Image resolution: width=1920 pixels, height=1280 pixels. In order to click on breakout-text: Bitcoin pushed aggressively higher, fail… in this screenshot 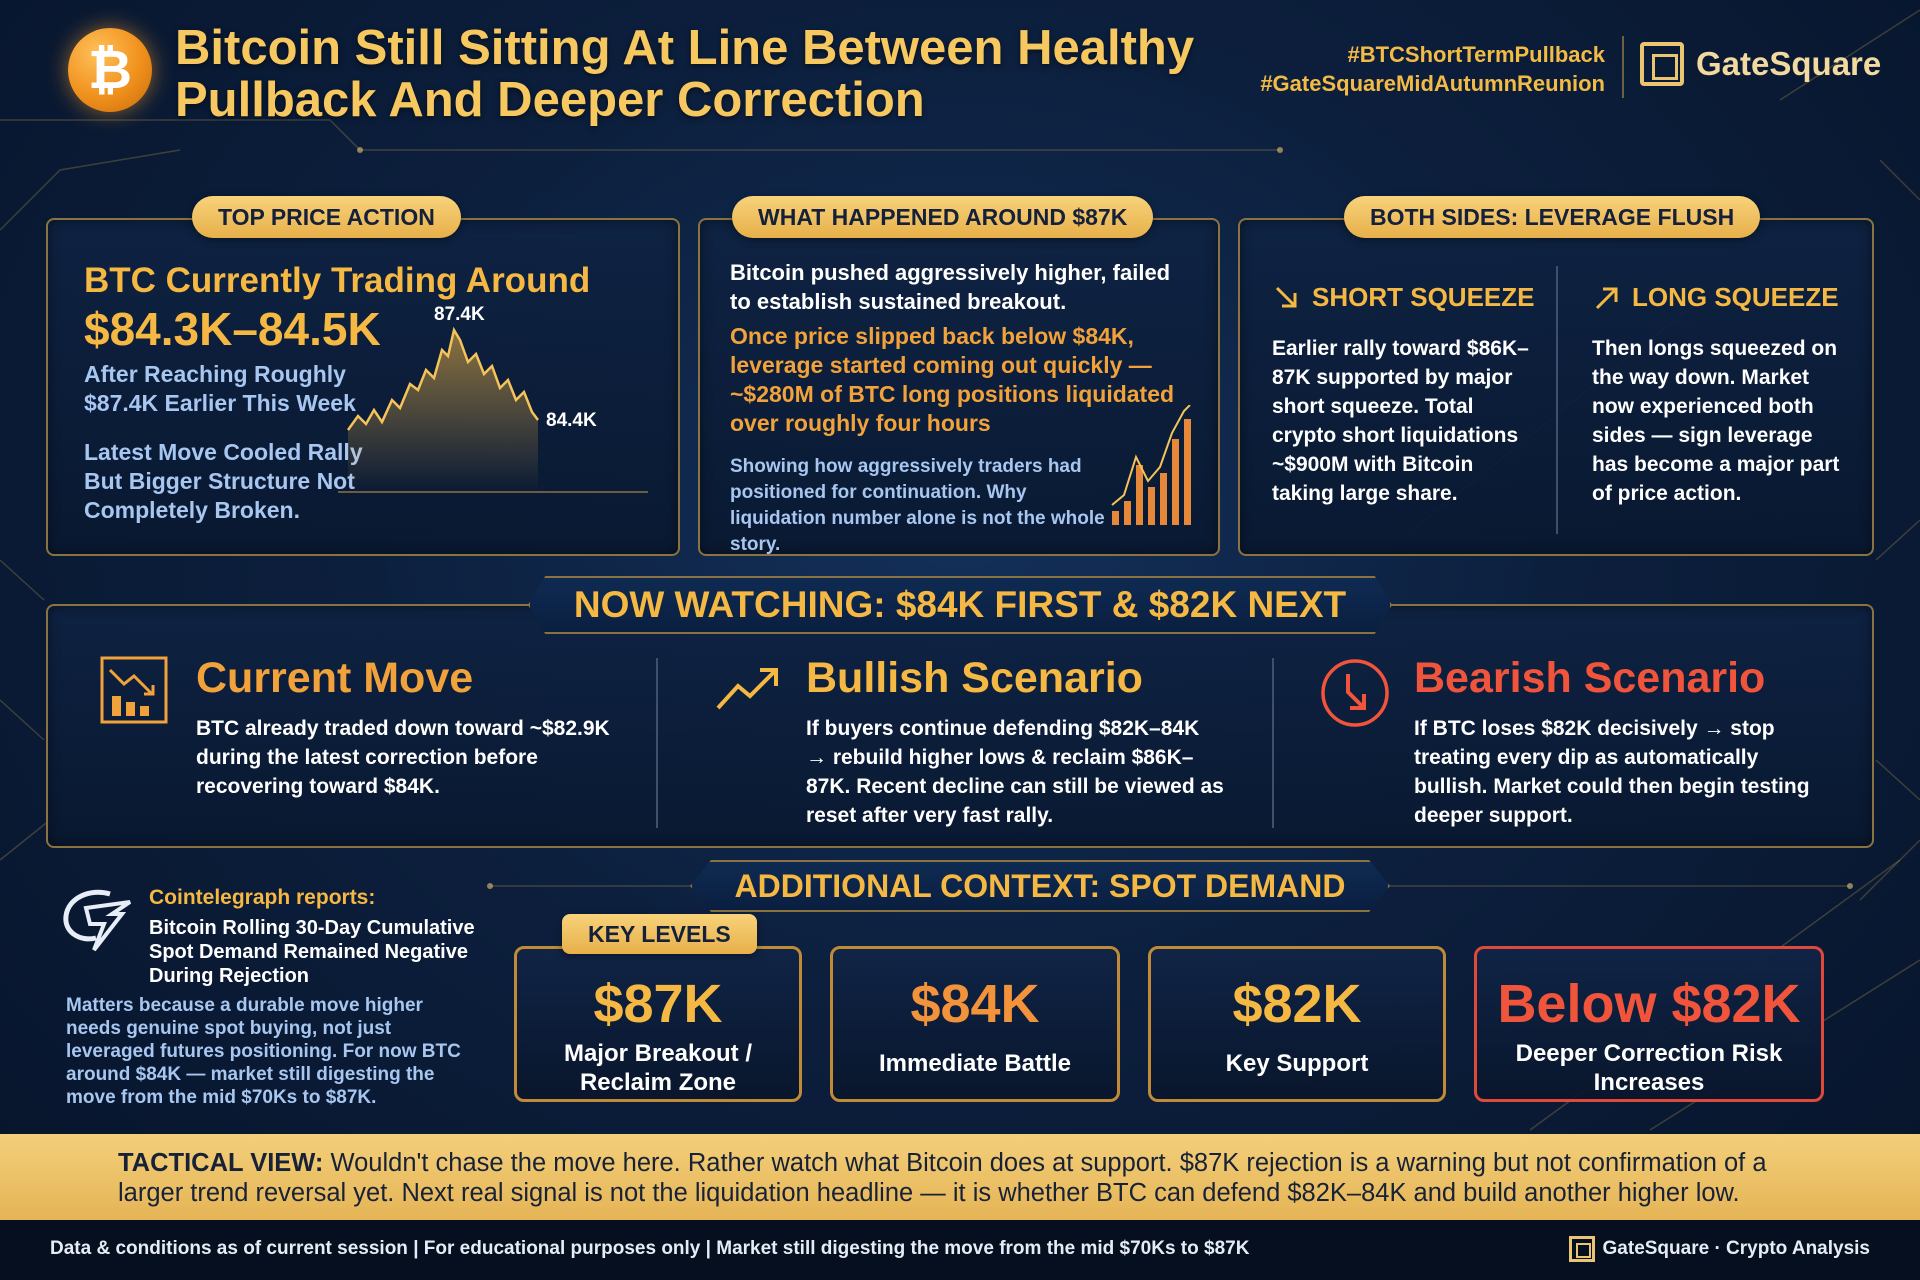, I will do `click(950, 287)`.